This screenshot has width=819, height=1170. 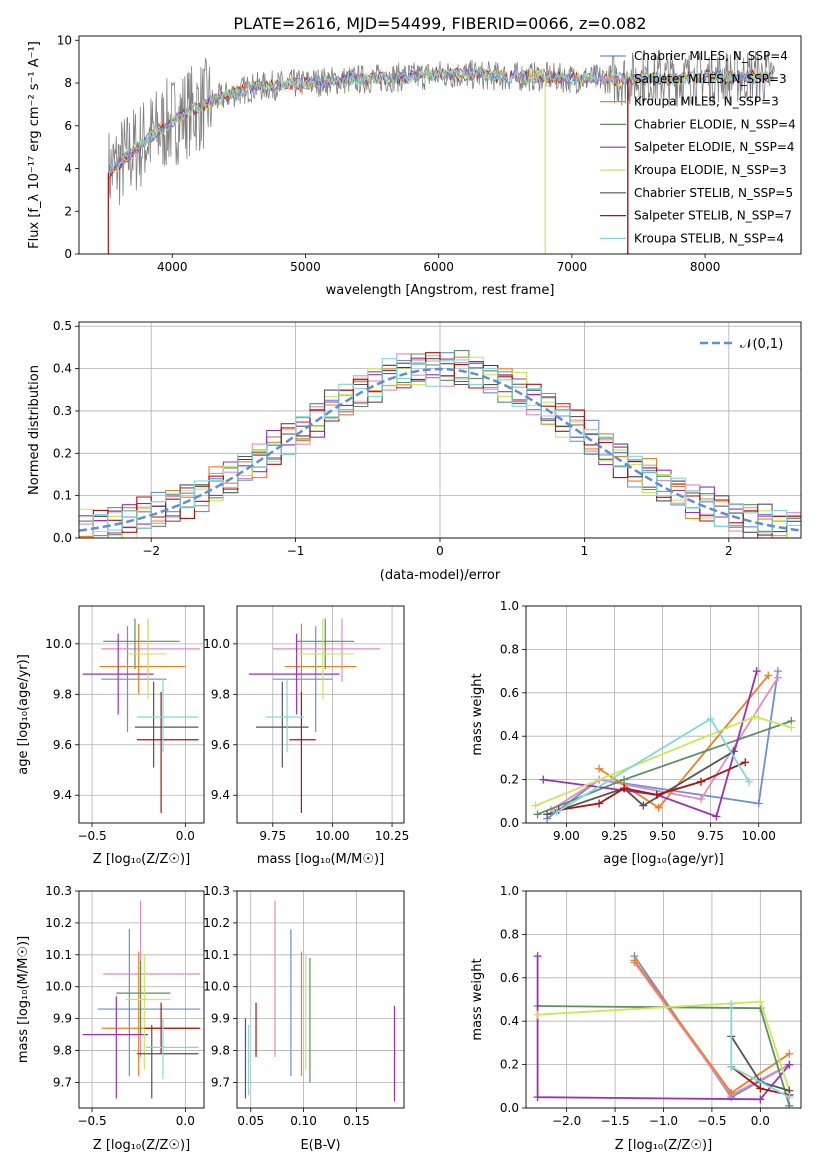 I want to click on x-tick-label: −2.0, so click(x=566, y=1121).